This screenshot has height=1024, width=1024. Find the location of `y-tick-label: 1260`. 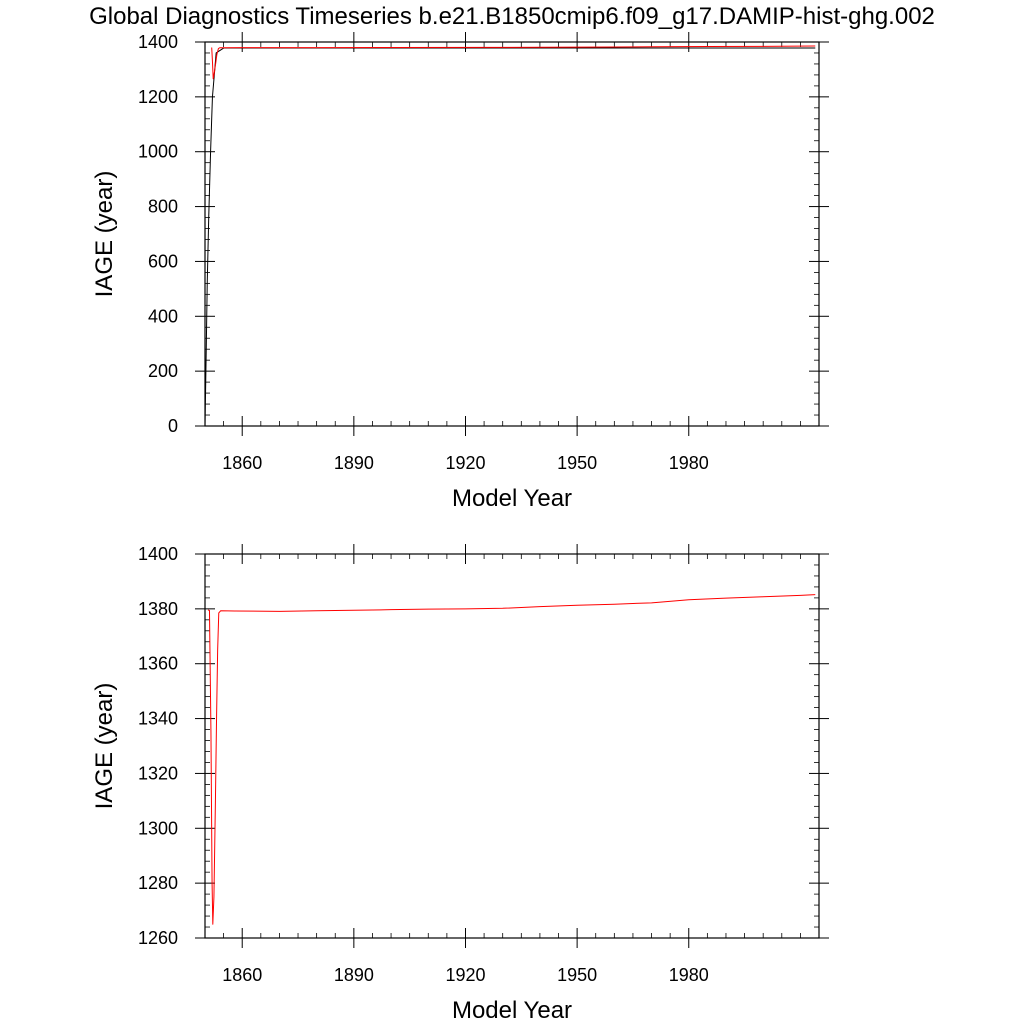

y-tick-label: 1260 is located at coordinates (158, 938).